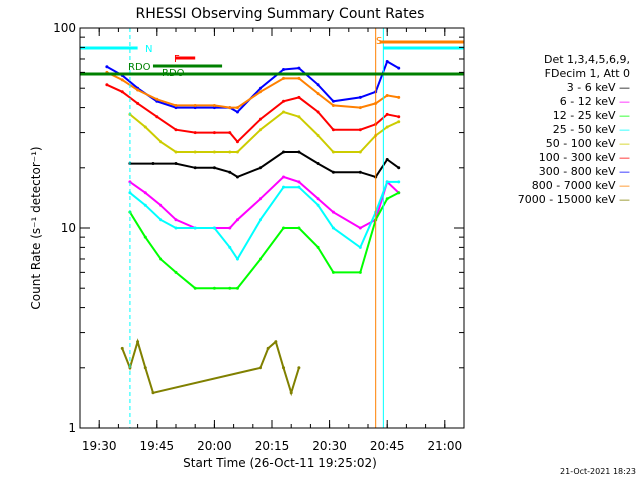 Image resolution: width=640 pixels, height=480 pixels. What do you see at coordinates (575, 185) in the screenshot?
I see `legend-entry-label: 800 - 7000 keV` at bounding box center [575, 185].